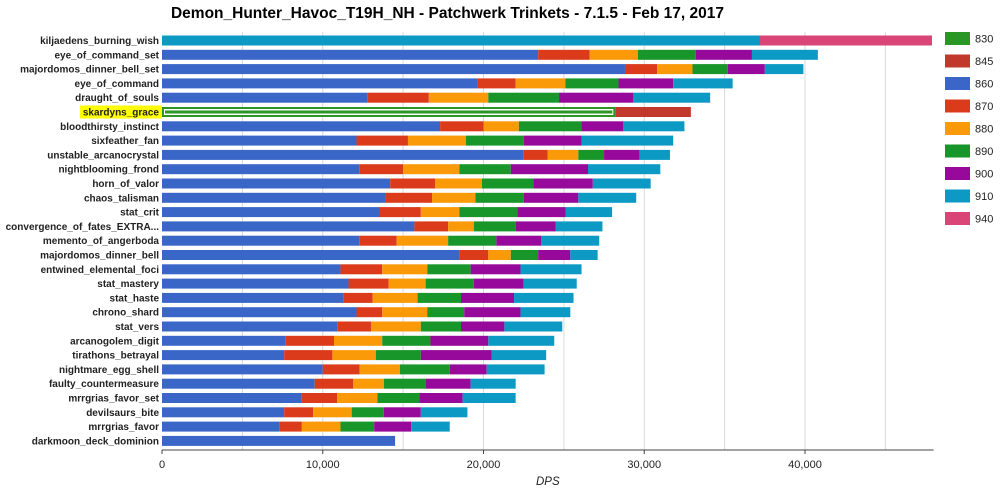 The image size is (1002, 492). I want to click on legend-label: 910, so click(984, 197).